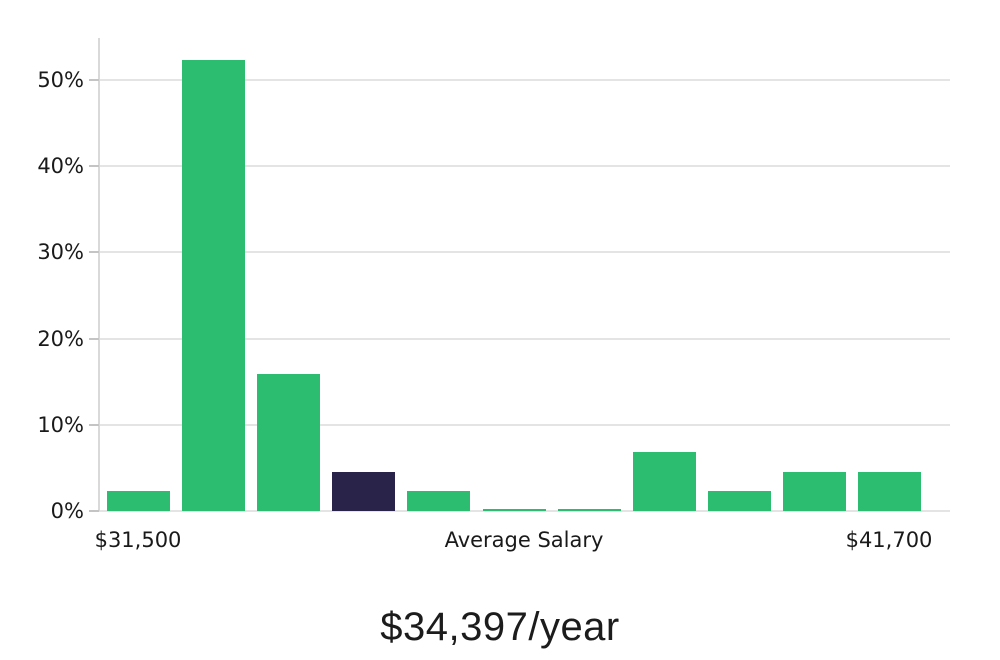 This screenshot has height=660, width=1000. I want to click on y-tick-label: 20%, so click(60, 339).